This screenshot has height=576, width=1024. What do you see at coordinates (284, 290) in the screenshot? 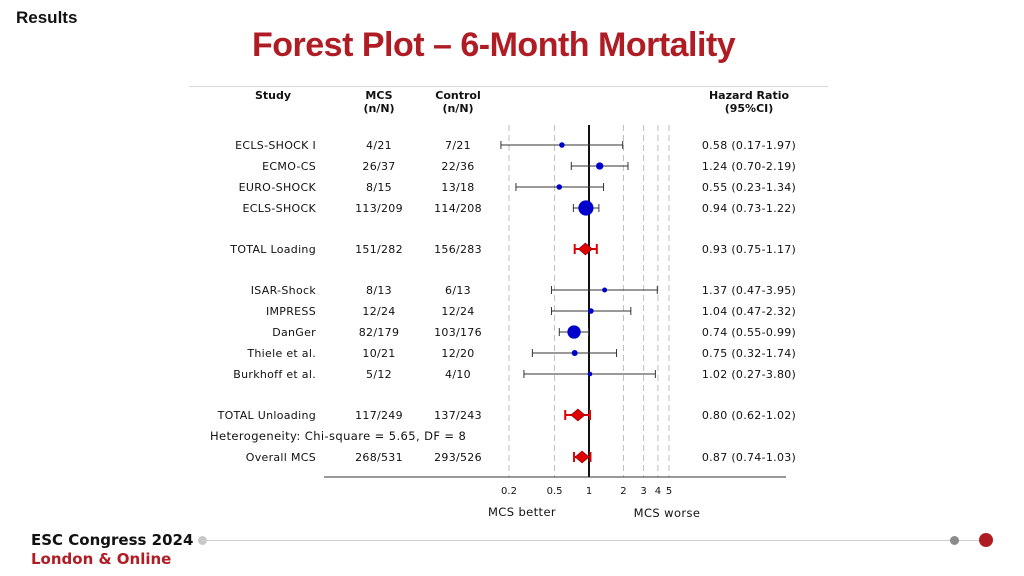
I see `study-label: ISAR-Shock` at bounding box center [284, 290].